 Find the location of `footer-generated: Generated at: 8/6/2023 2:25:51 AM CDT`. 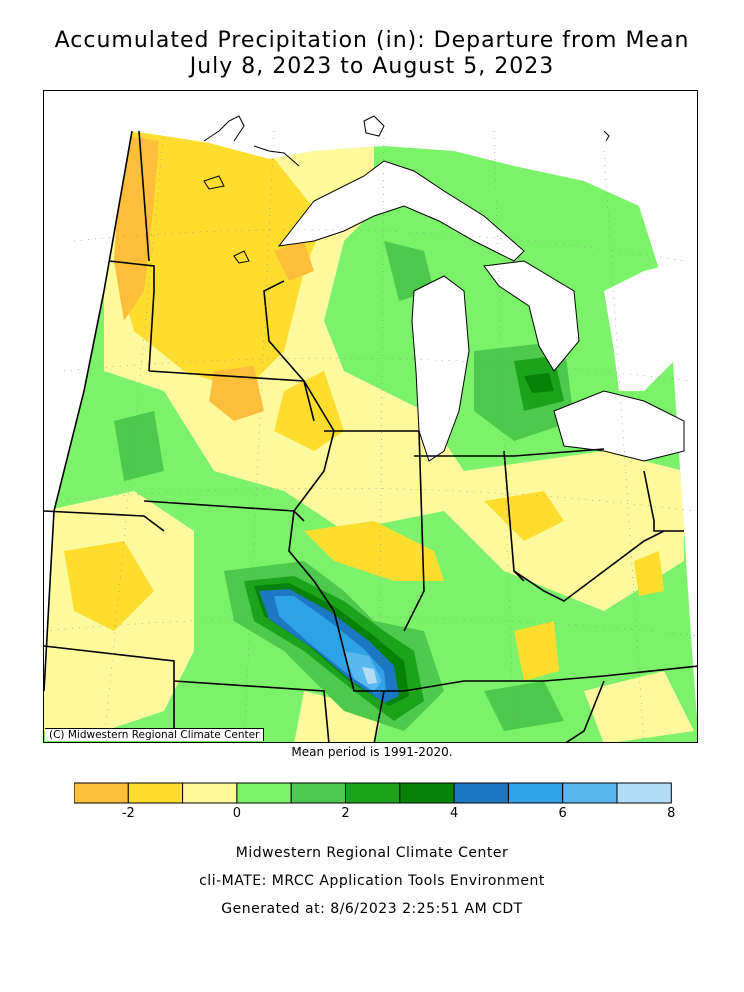

footer-generated: Generated at: 8/6/2023 2:25:51 AM CDT is located at coordinates (372, 909).